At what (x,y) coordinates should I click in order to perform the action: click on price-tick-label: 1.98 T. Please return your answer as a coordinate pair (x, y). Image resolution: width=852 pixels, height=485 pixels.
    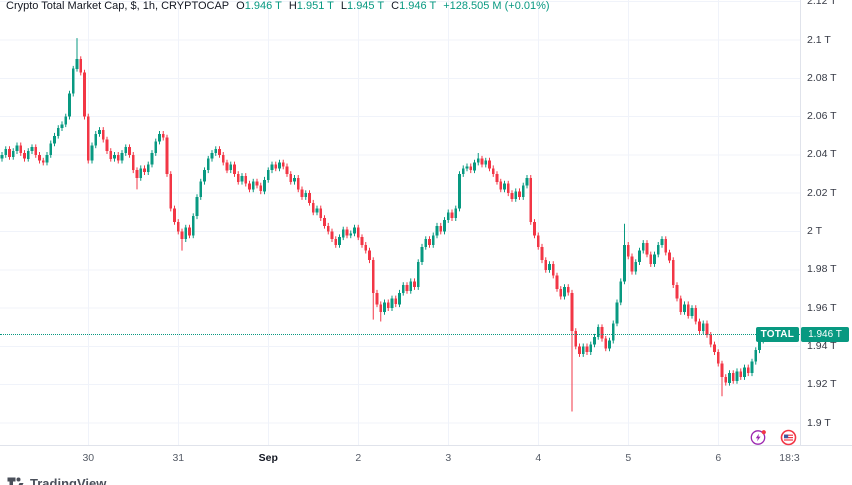
    Looking at the image, I should click on (822, 269).